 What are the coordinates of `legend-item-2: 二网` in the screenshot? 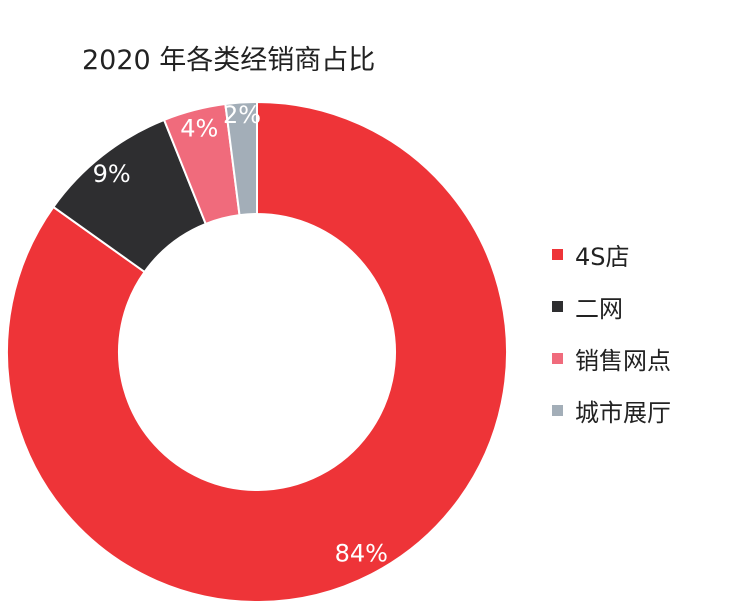 It's located at (611, 306).